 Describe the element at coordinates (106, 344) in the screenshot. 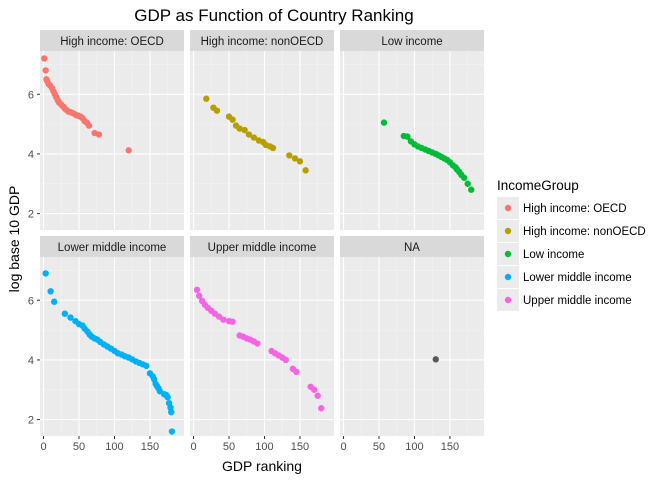

I see `facet-panel: Lower middle income 2 4 6 0 50 100 150` at that location.